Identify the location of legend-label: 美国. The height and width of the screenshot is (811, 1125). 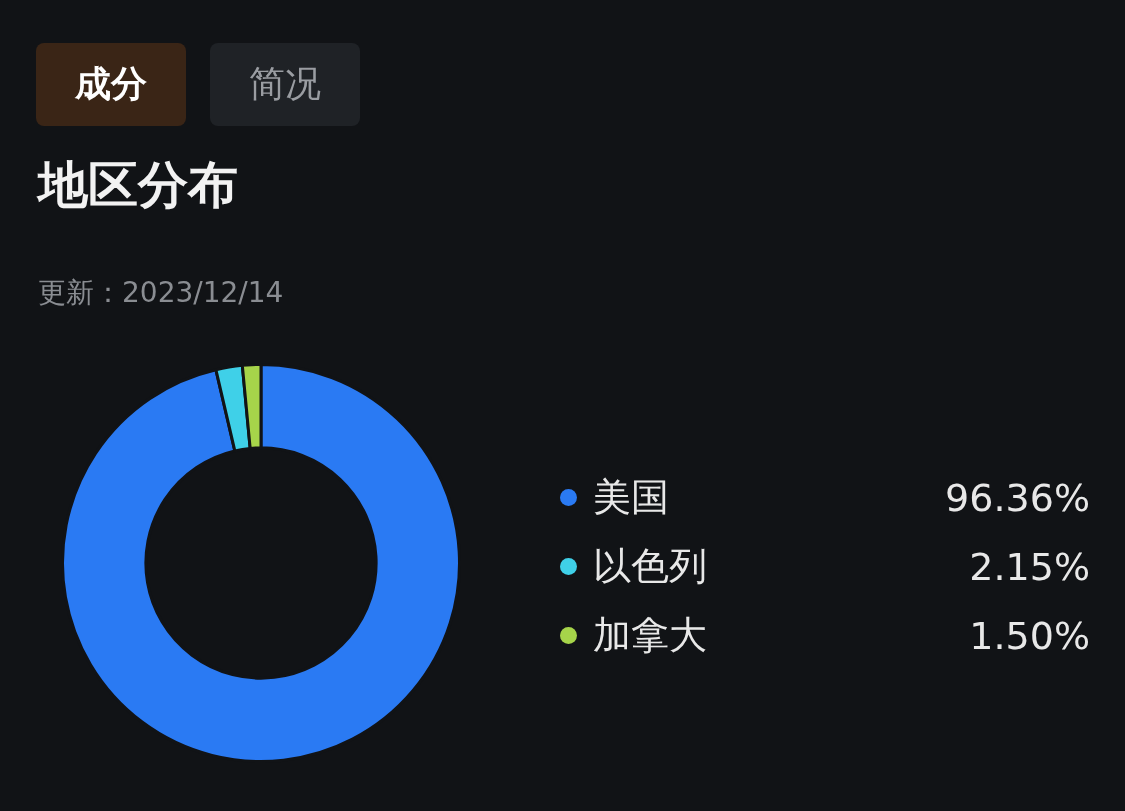
(631, 497).